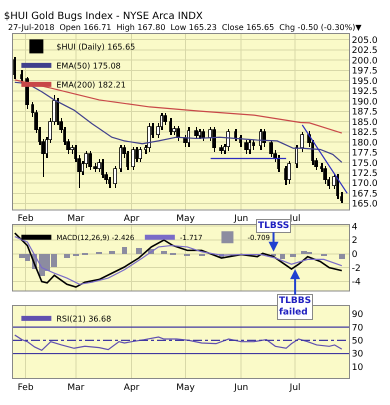  I want to click on annotation: TLBSS, so click(274, 226).